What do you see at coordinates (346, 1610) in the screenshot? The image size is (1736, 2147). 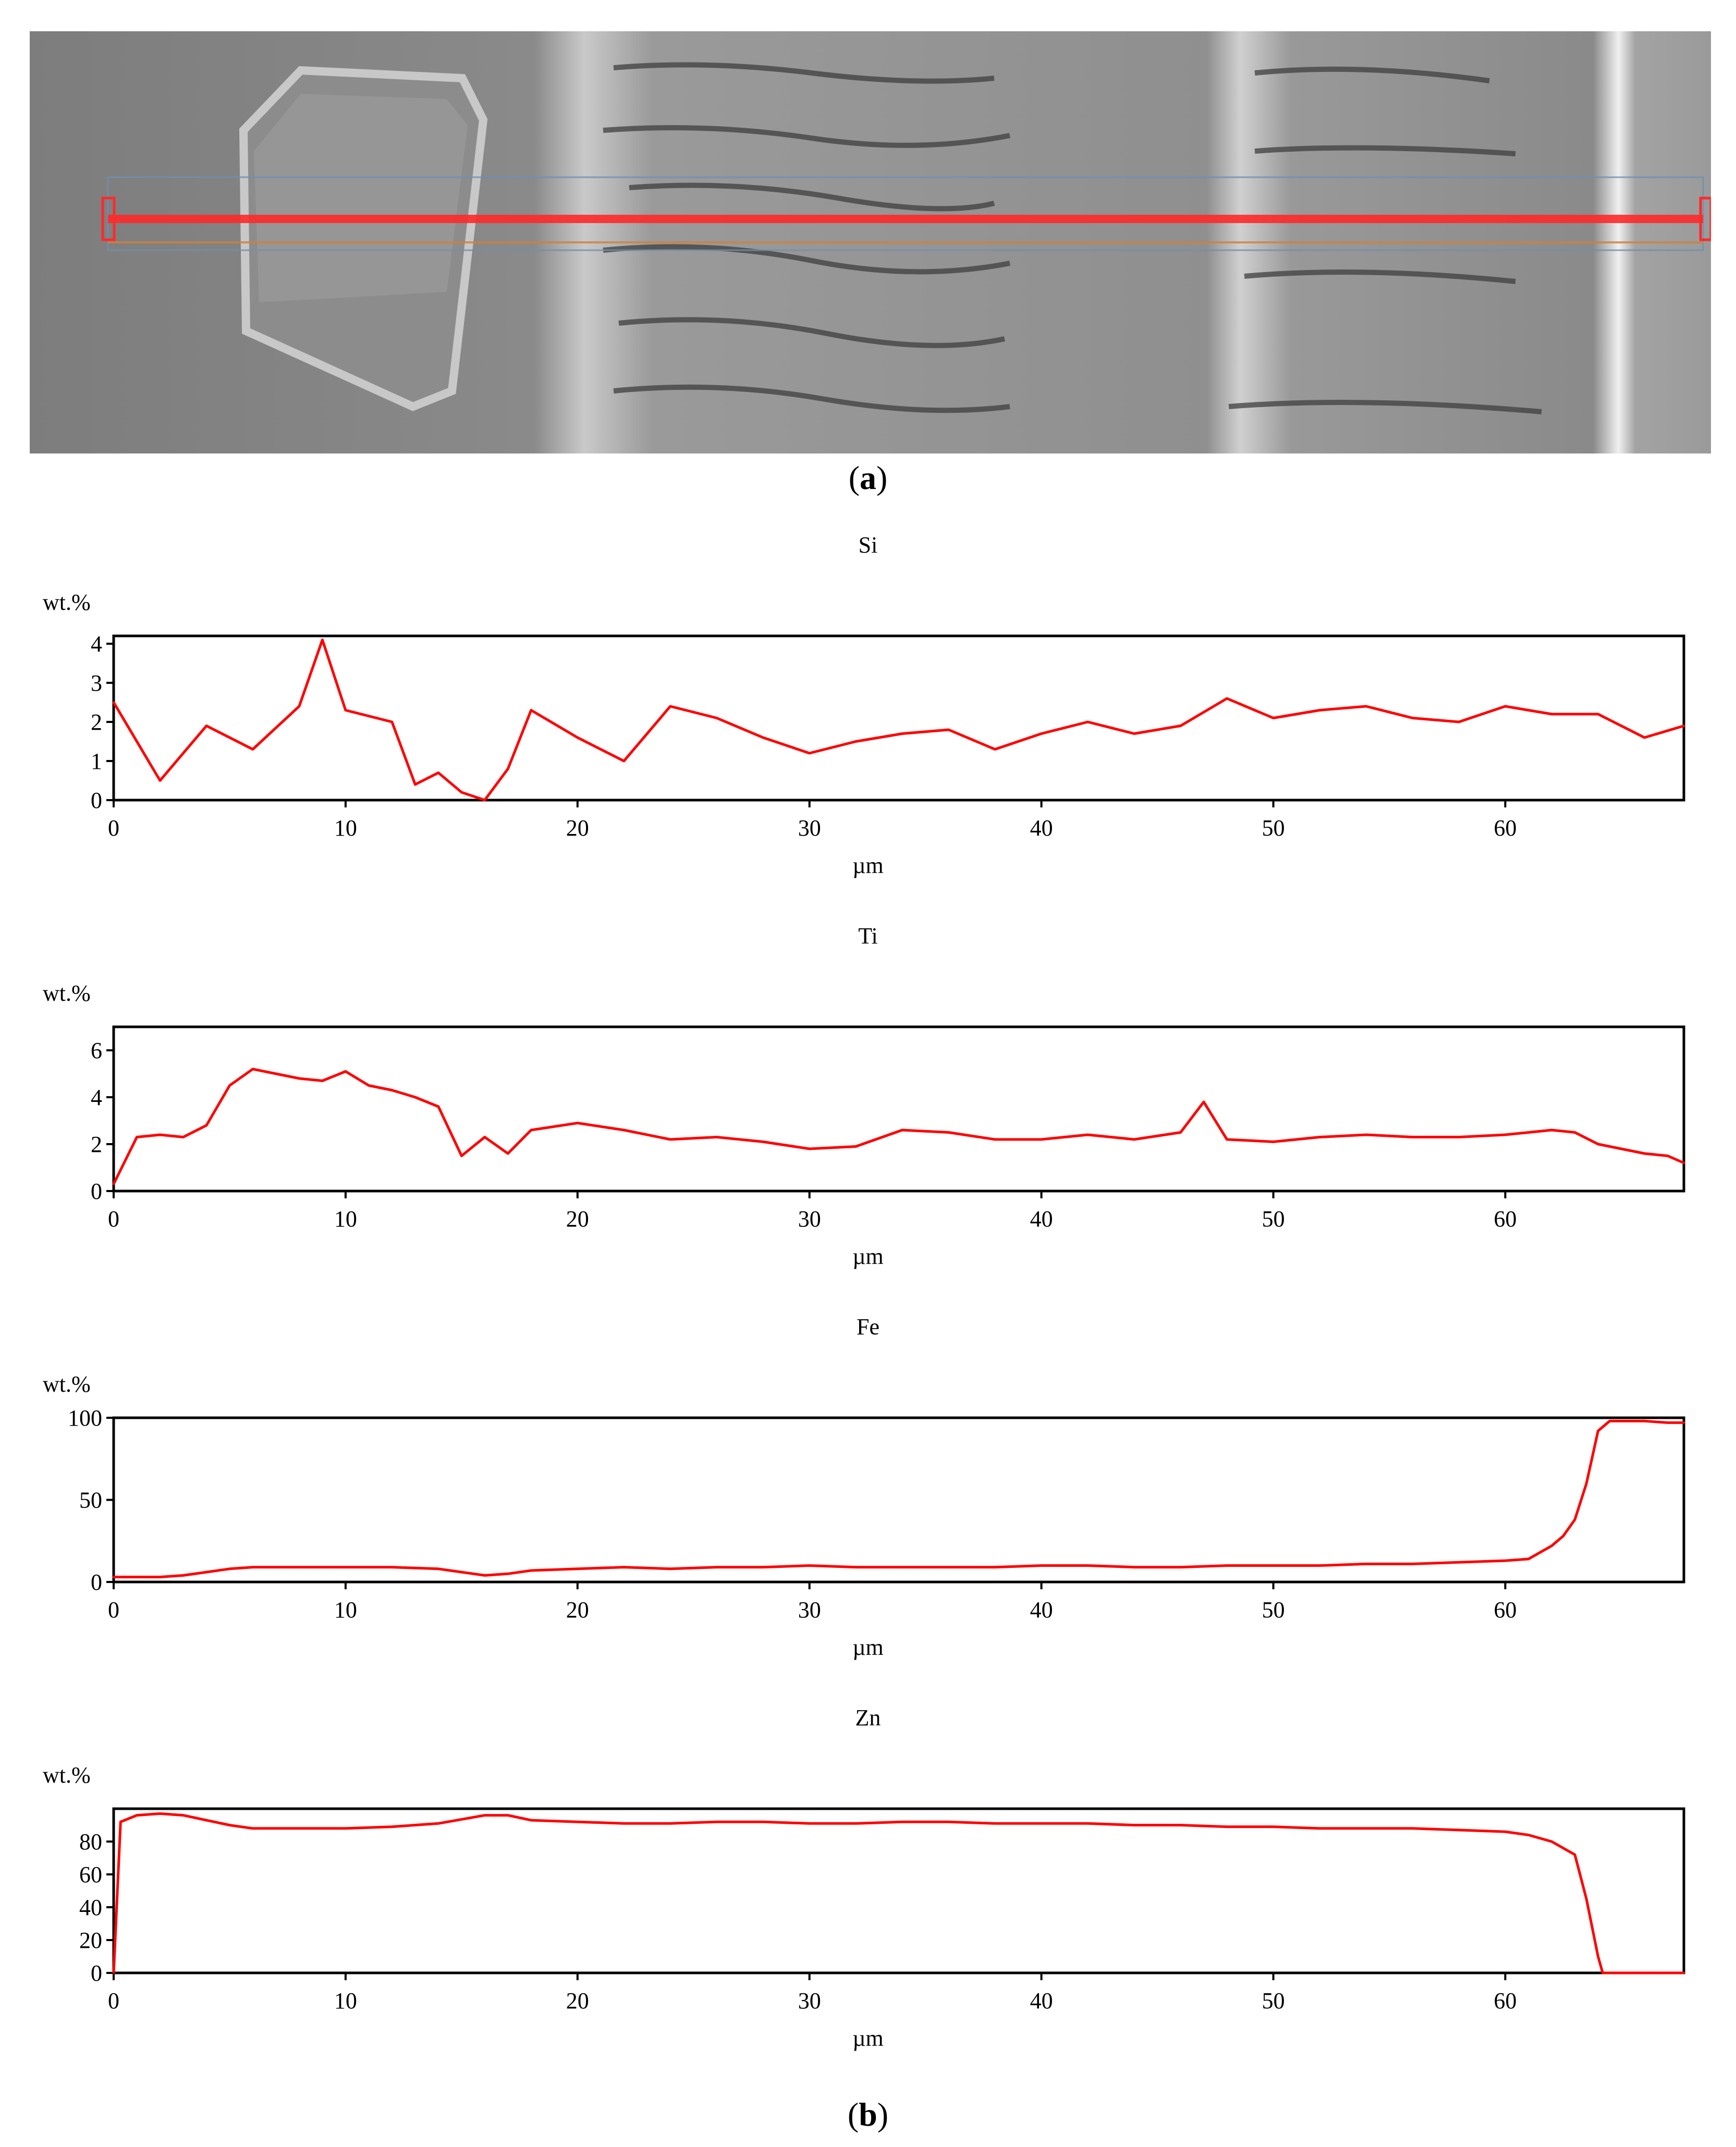 I see `fe-x-tick-label: 10` at bounding box center [346, 1610].